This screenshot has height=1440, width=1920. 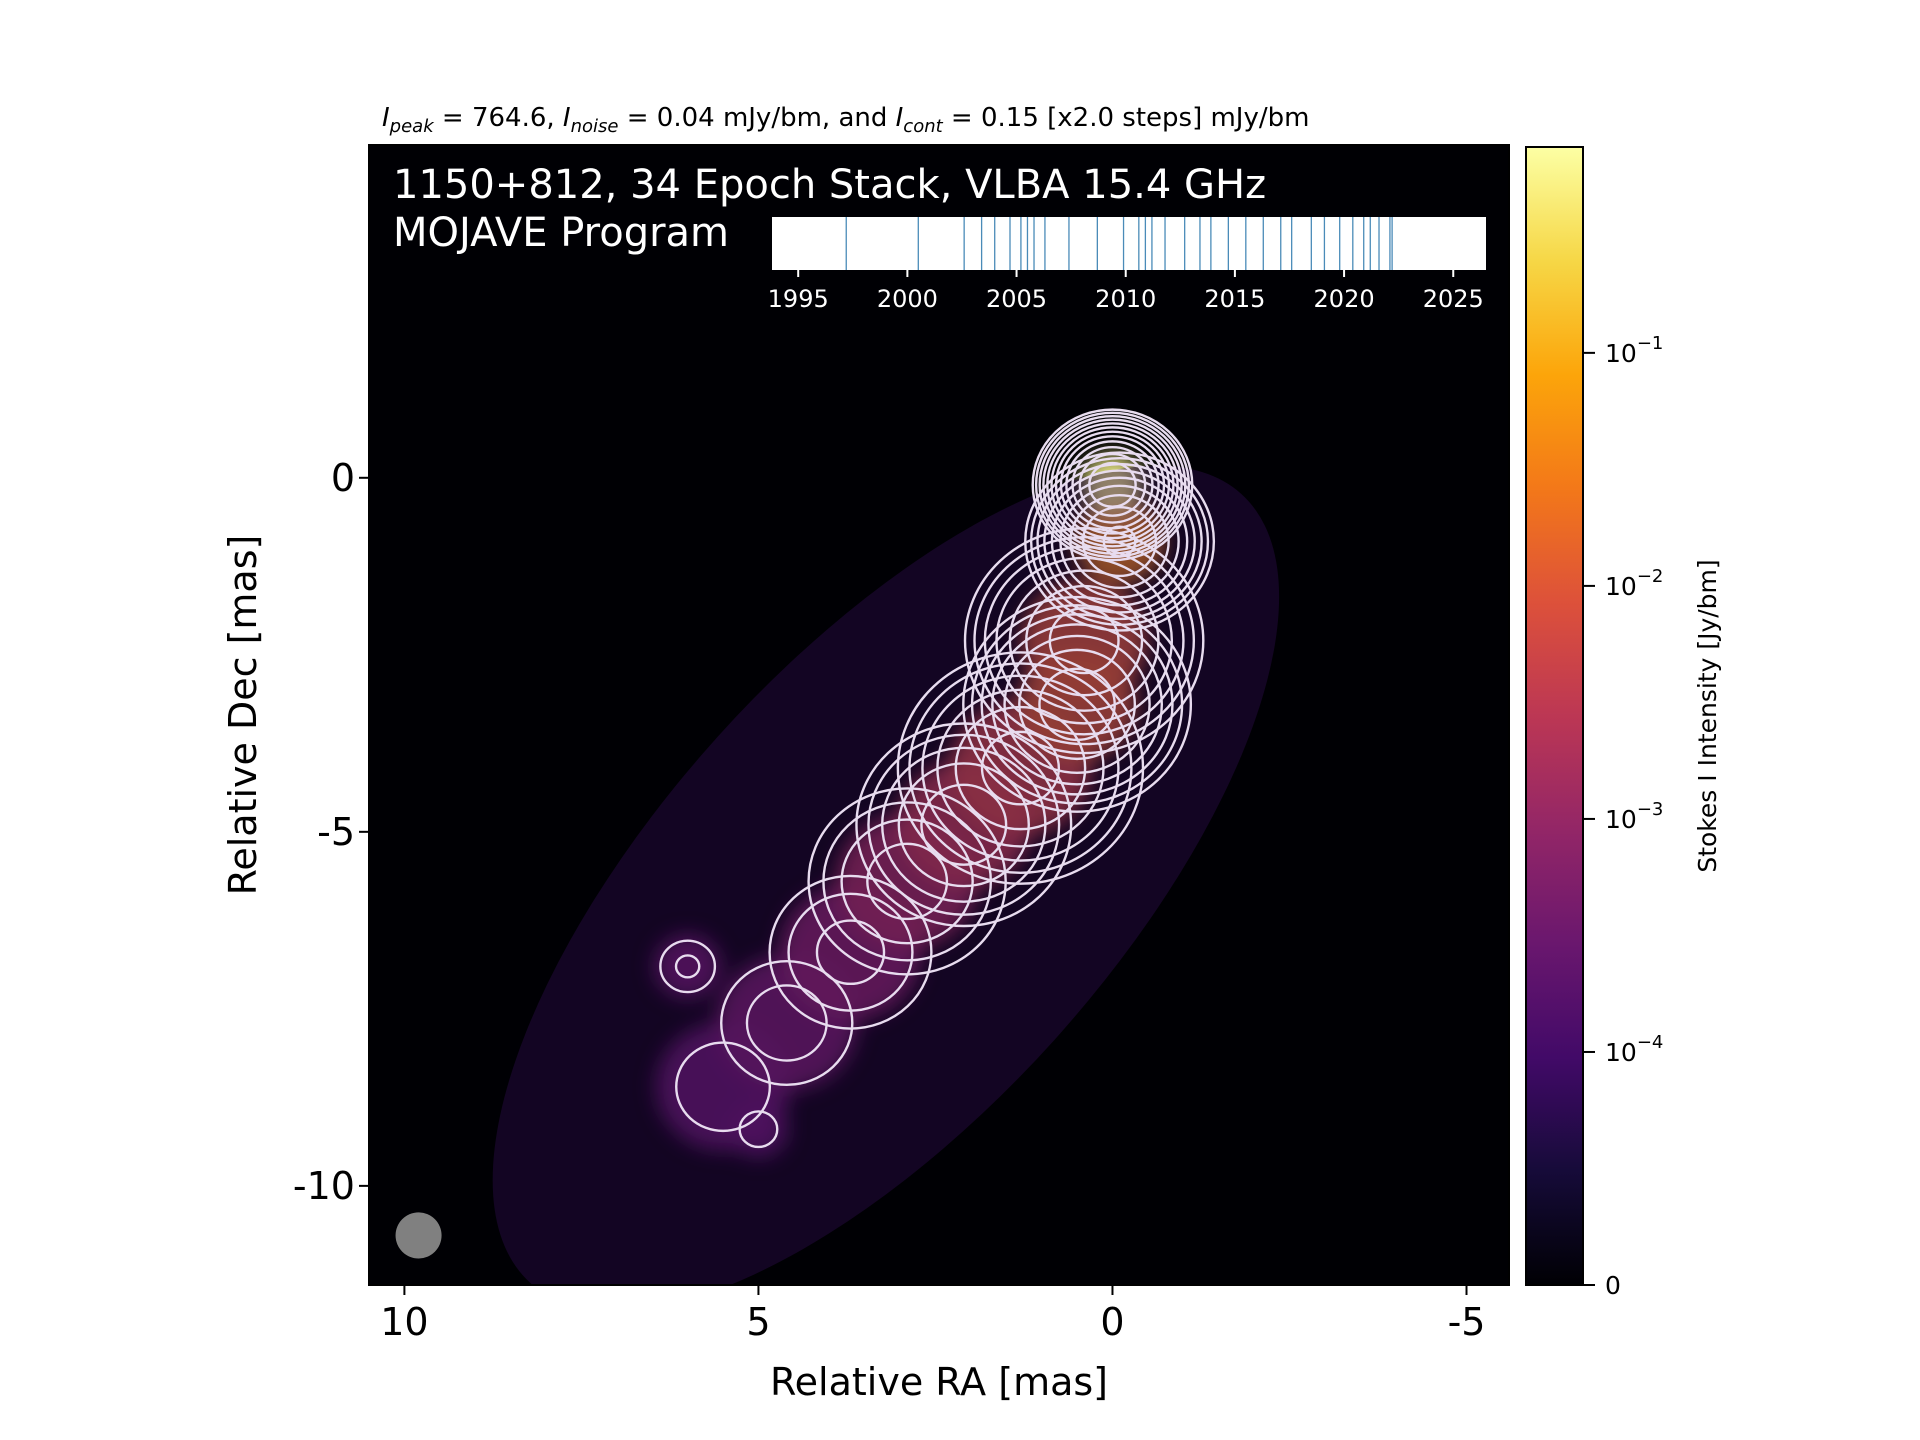 What do you see at coordinates (1112, 1322) in the screenshot?
I see `x-tick-label: 0` at bounding box center [1112, 1322].